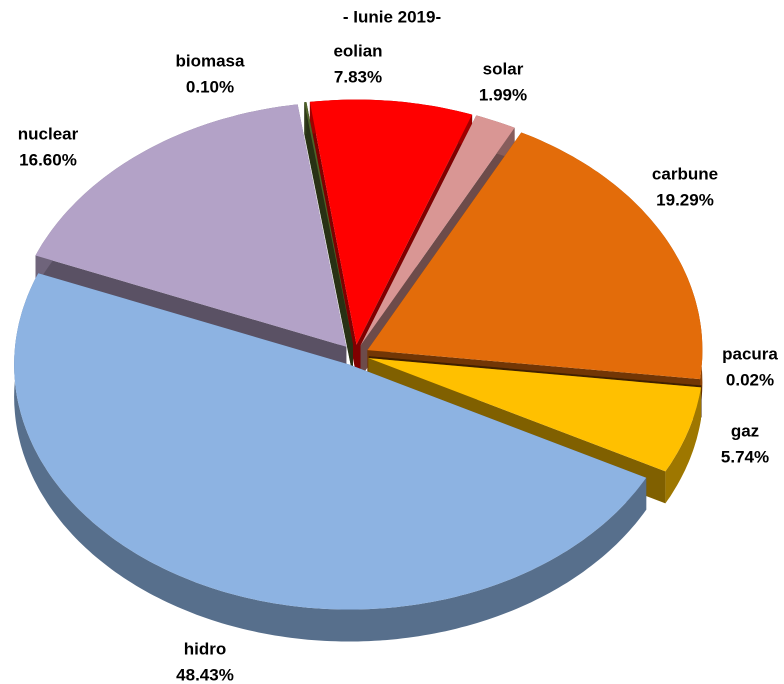 The height and width of the screenshot is (684, 784). I want to click on chart-title: - Iunie 2019-, so click(392, 16).